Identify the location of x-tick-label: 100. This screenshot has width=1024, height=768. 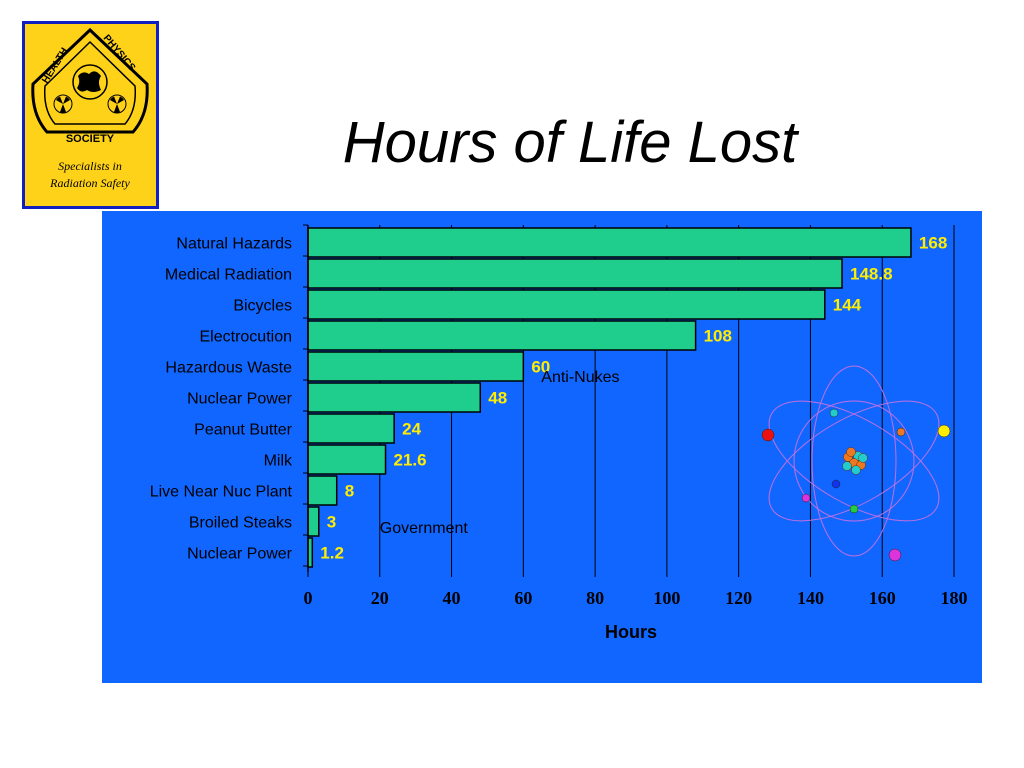
(666, 598).